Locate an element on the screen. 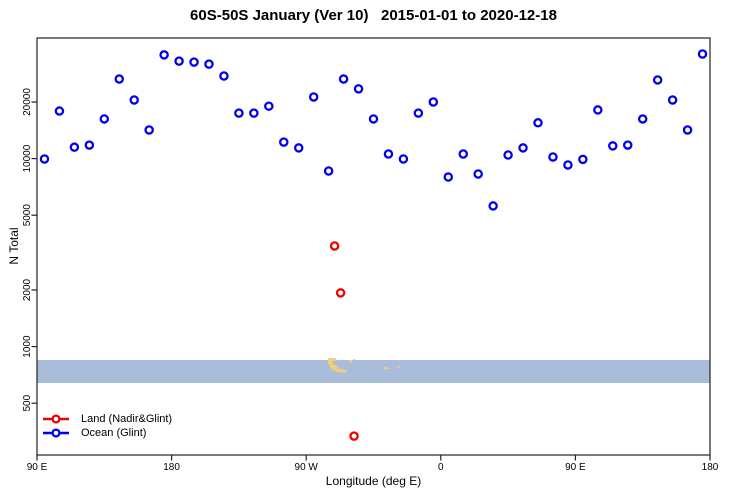 This screenshot has height=500, width=750. legend-item-land: Land (Nadir&Glint) is located at coordinates (107, 419).